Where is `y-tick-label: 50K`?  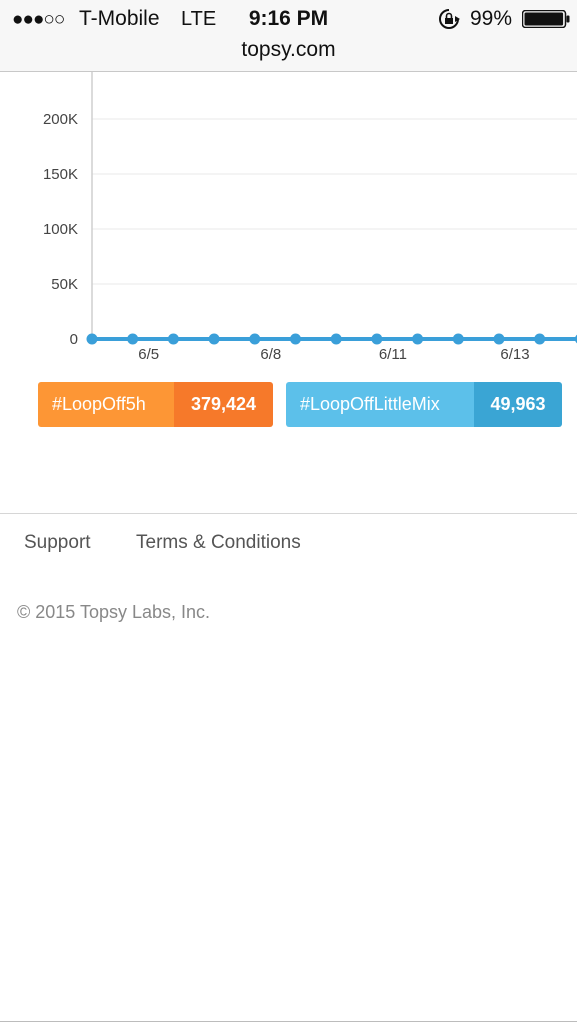
y-tick-label: 50K is located at coordinates (64, 284).